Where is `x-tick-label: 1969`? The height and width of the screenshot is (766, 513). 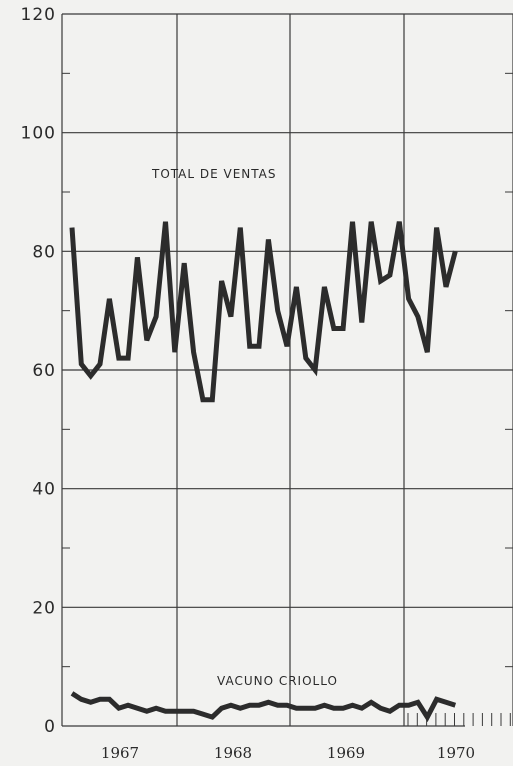 x-tick-label: 1969 is located at coordinates (346, 753).